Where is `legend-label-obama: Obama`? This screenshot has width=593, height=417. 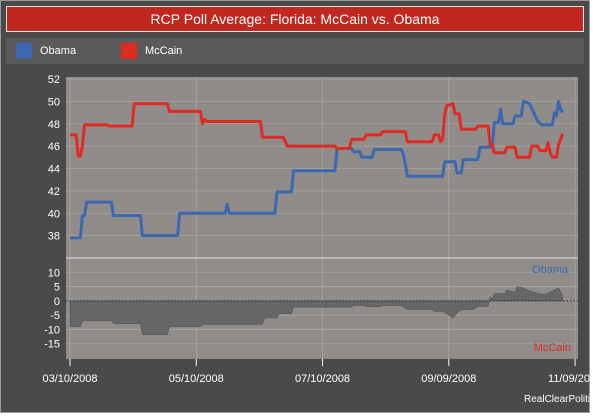
legend-label-obama: Obama is located at coordinates (58, 51).